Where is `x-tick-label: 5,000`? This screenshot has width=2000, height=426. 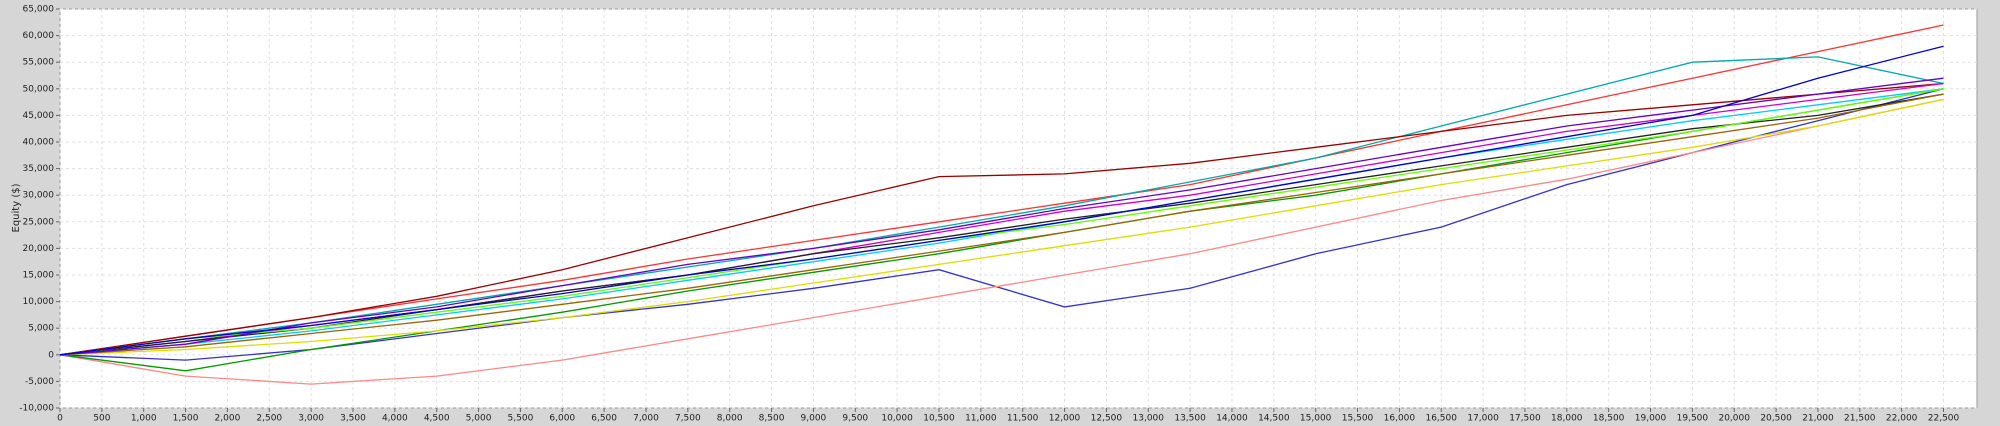
x-tick-label: 5,000 is located at coordinates (479, 419).